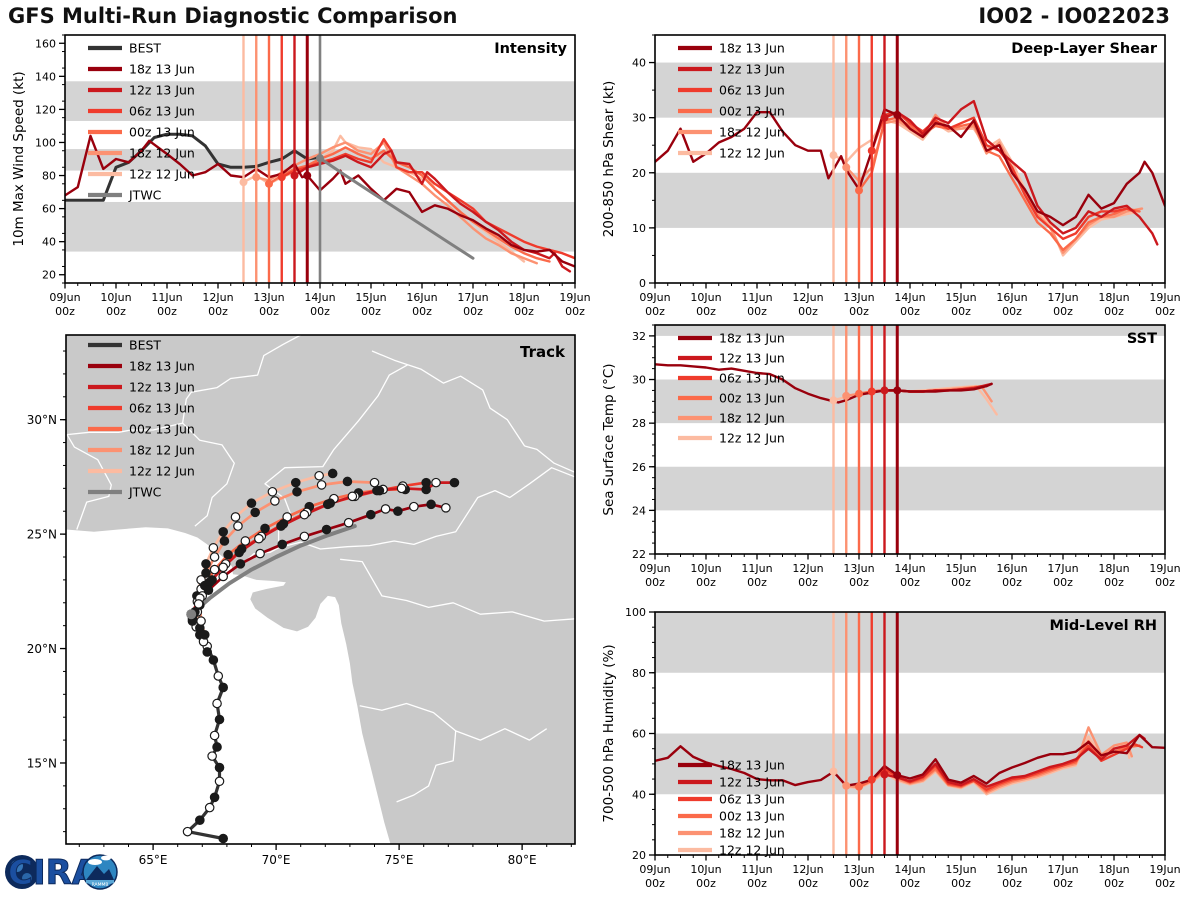 This screenshot has width=1200, height=900. Describe the element at coordinates (639, 336) in the screenshot. I see `svg-text: 32` at that location.